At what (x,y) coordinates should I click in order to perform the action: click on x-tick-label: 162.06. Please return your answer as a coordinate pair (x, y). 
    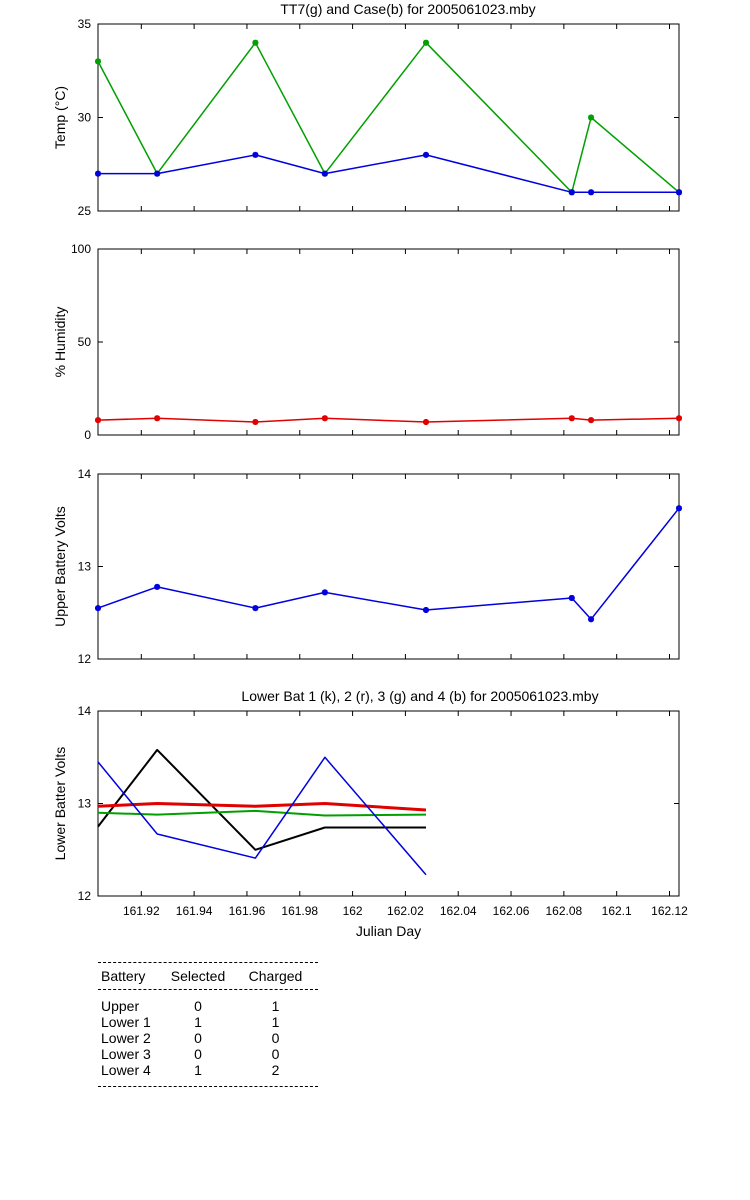
    Looking at the image, I should click on (511, 911).